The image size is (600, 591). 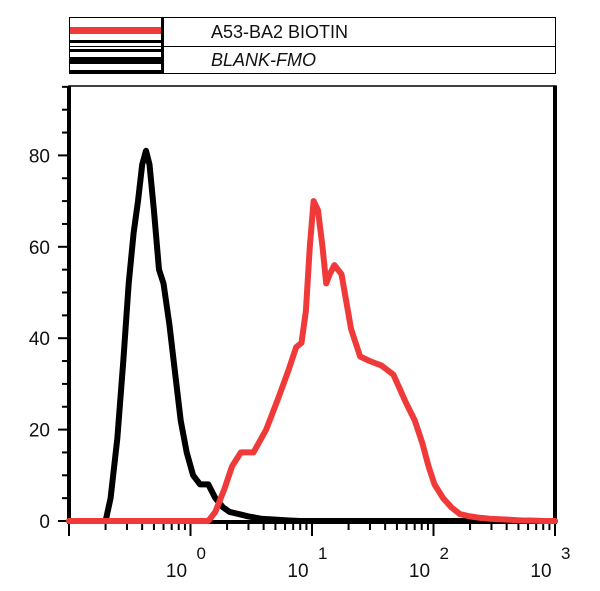 What do you see at coordinates (322, 553) in the screenshot?
I see `svg-text: 1` at bounding box center [322, 553].